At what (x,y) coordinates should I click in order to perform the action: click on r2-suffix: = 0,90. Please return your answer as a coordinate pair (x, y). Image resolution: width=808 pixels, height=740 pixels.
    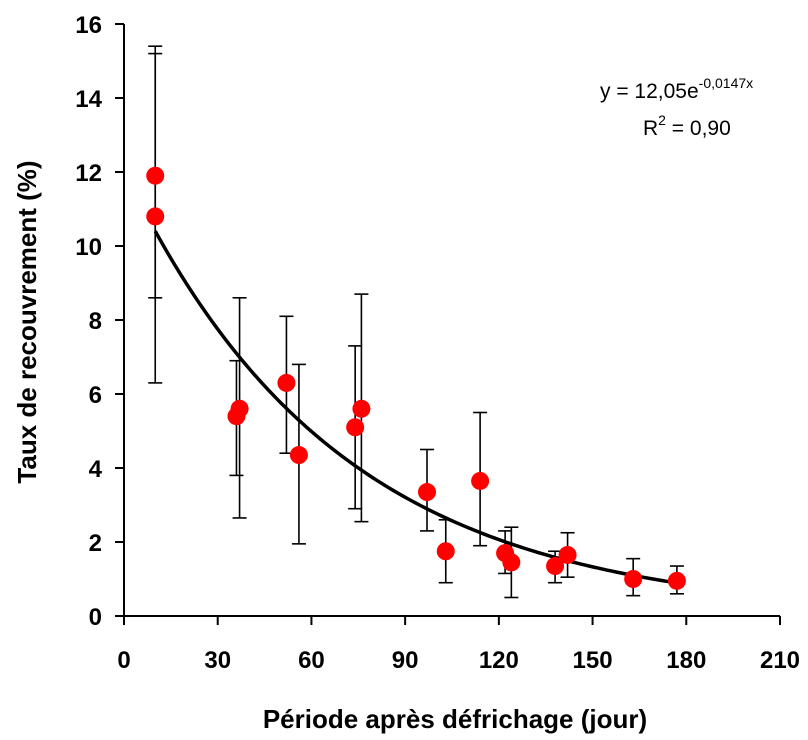
    Looking at the image, I should click on (698, 128).